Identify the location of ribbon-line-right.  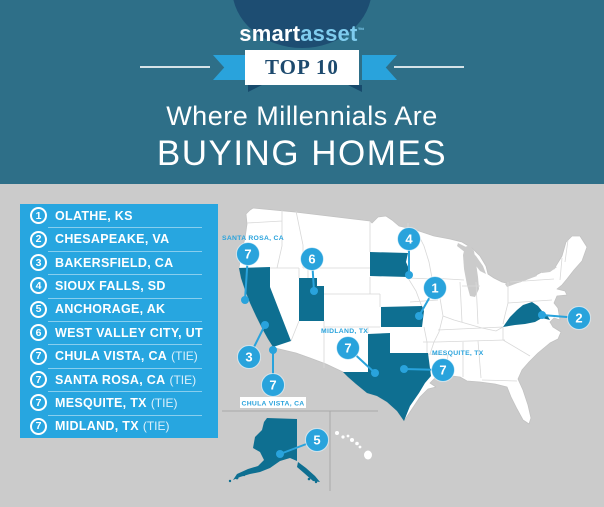
(429, 67).